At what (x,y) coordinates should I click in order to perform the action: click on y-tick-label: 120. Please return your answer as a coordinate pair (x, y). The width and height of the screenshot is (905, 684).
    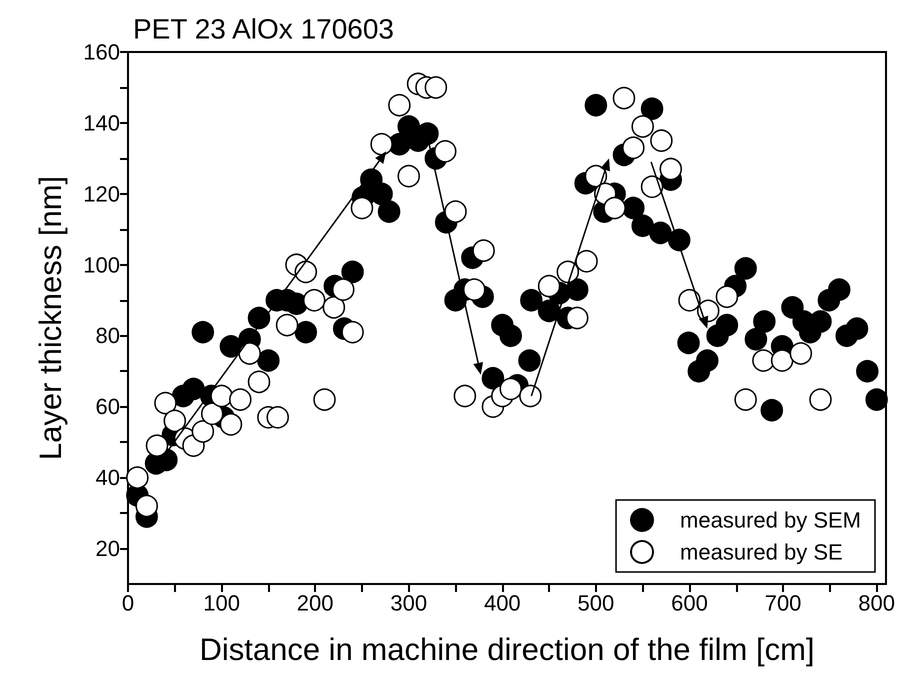
    Looking at the image, I should click on (101, 193).